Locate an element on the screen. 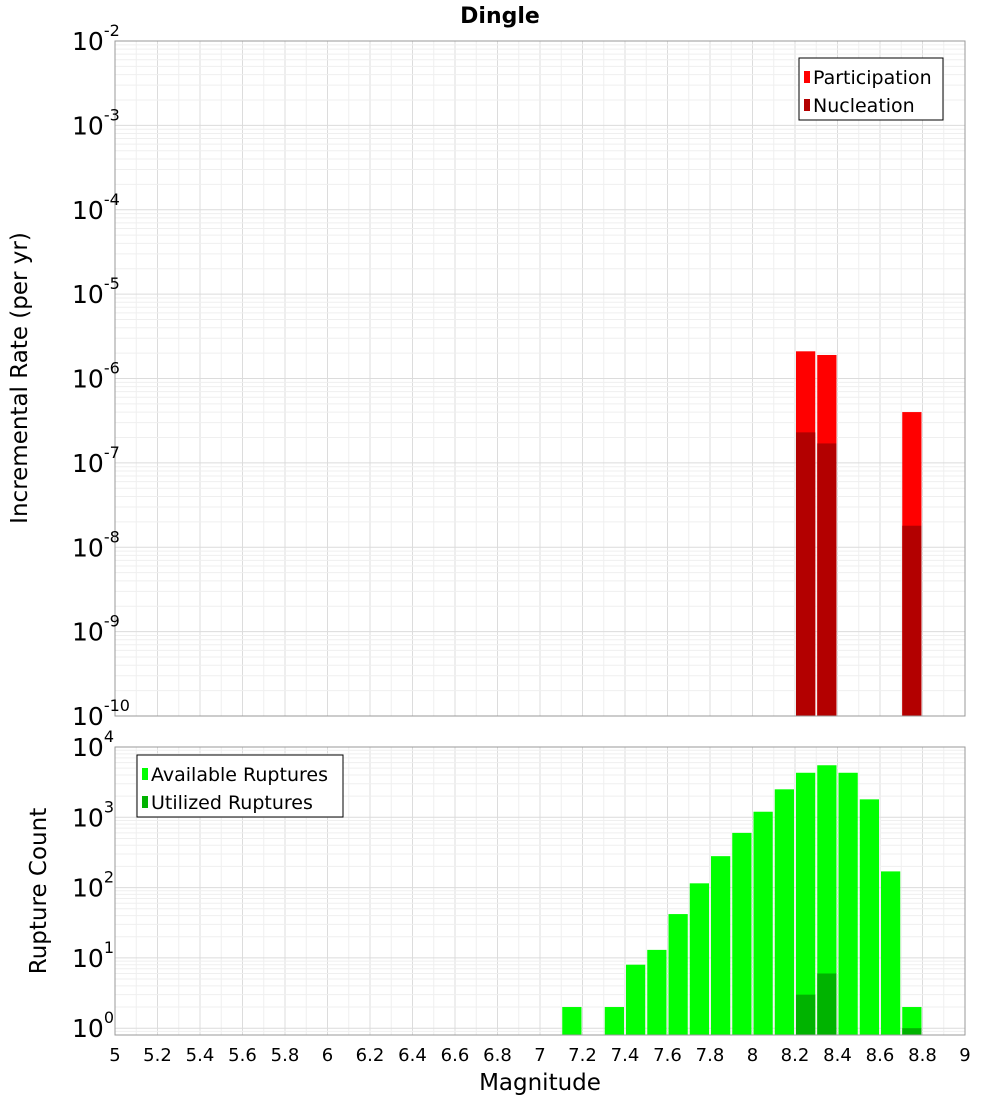 Image resolution: width=1000 pixels, height=1100 pixels. x-tick-label: 6 is located at coordinates (327, 1055).